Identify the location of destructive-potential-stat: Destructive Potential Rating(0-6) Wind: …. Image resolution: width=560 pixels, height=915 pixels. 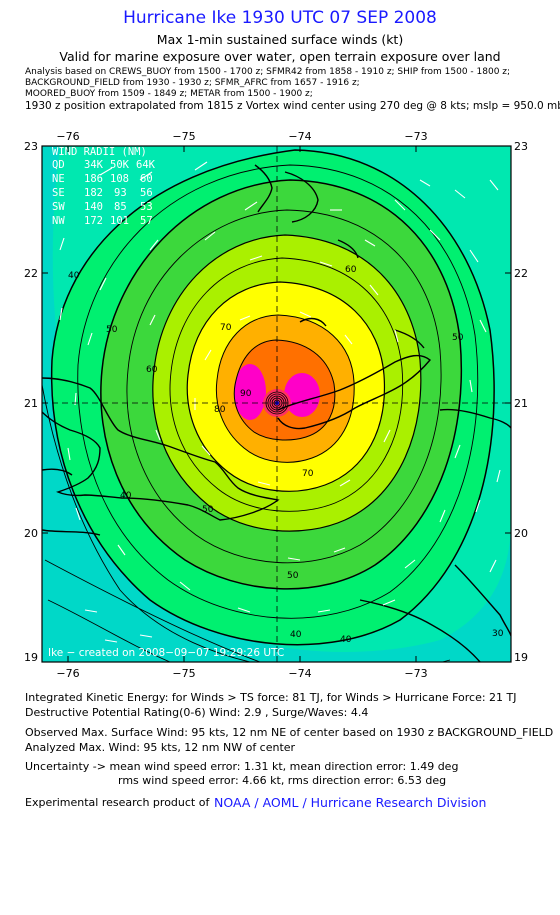
(197, 712).